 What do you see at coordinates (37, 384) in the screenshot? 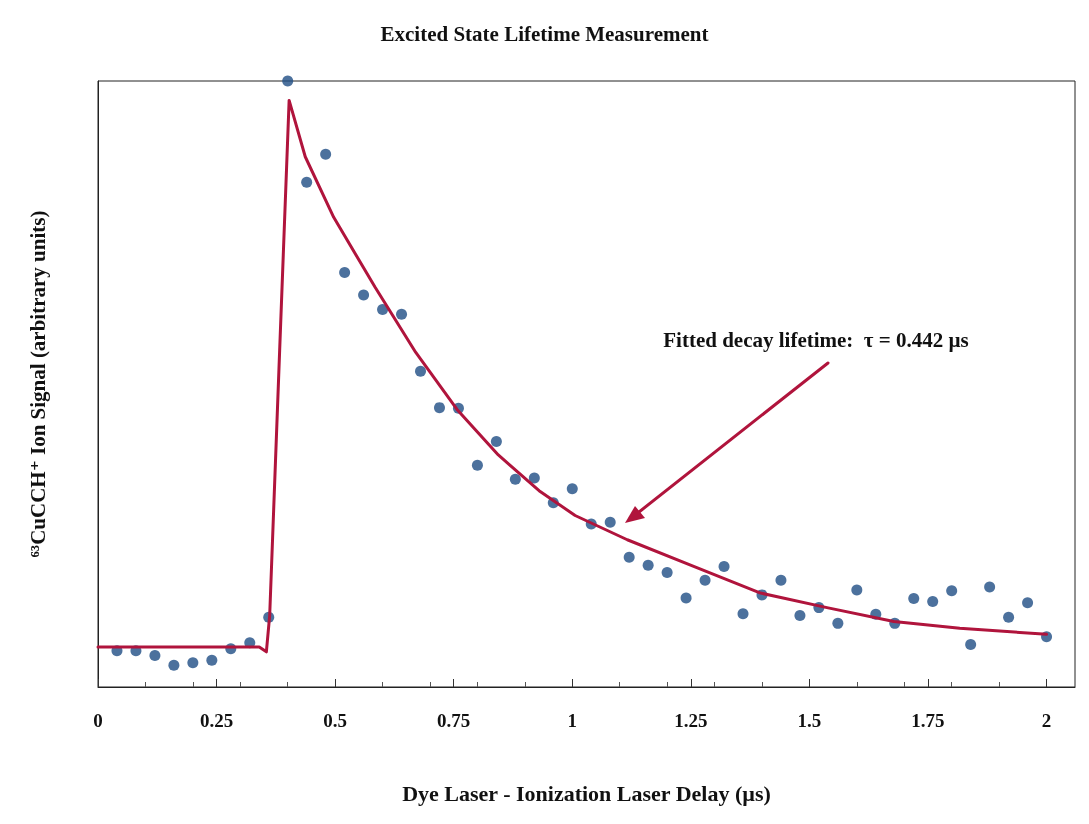
I see `y-axis-title: ⁶³CuCCH⁺ Ion Signal (arbitrary units)` at bounding box center [37, 384].